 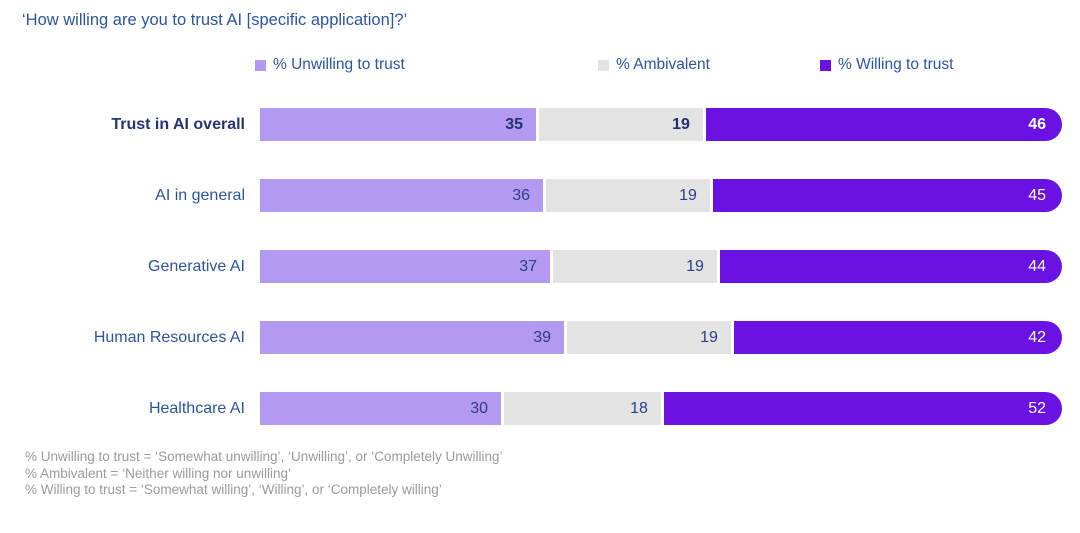 I want to click on chart-row: Generative AI 37 19 44, so click(x=540, y=266).